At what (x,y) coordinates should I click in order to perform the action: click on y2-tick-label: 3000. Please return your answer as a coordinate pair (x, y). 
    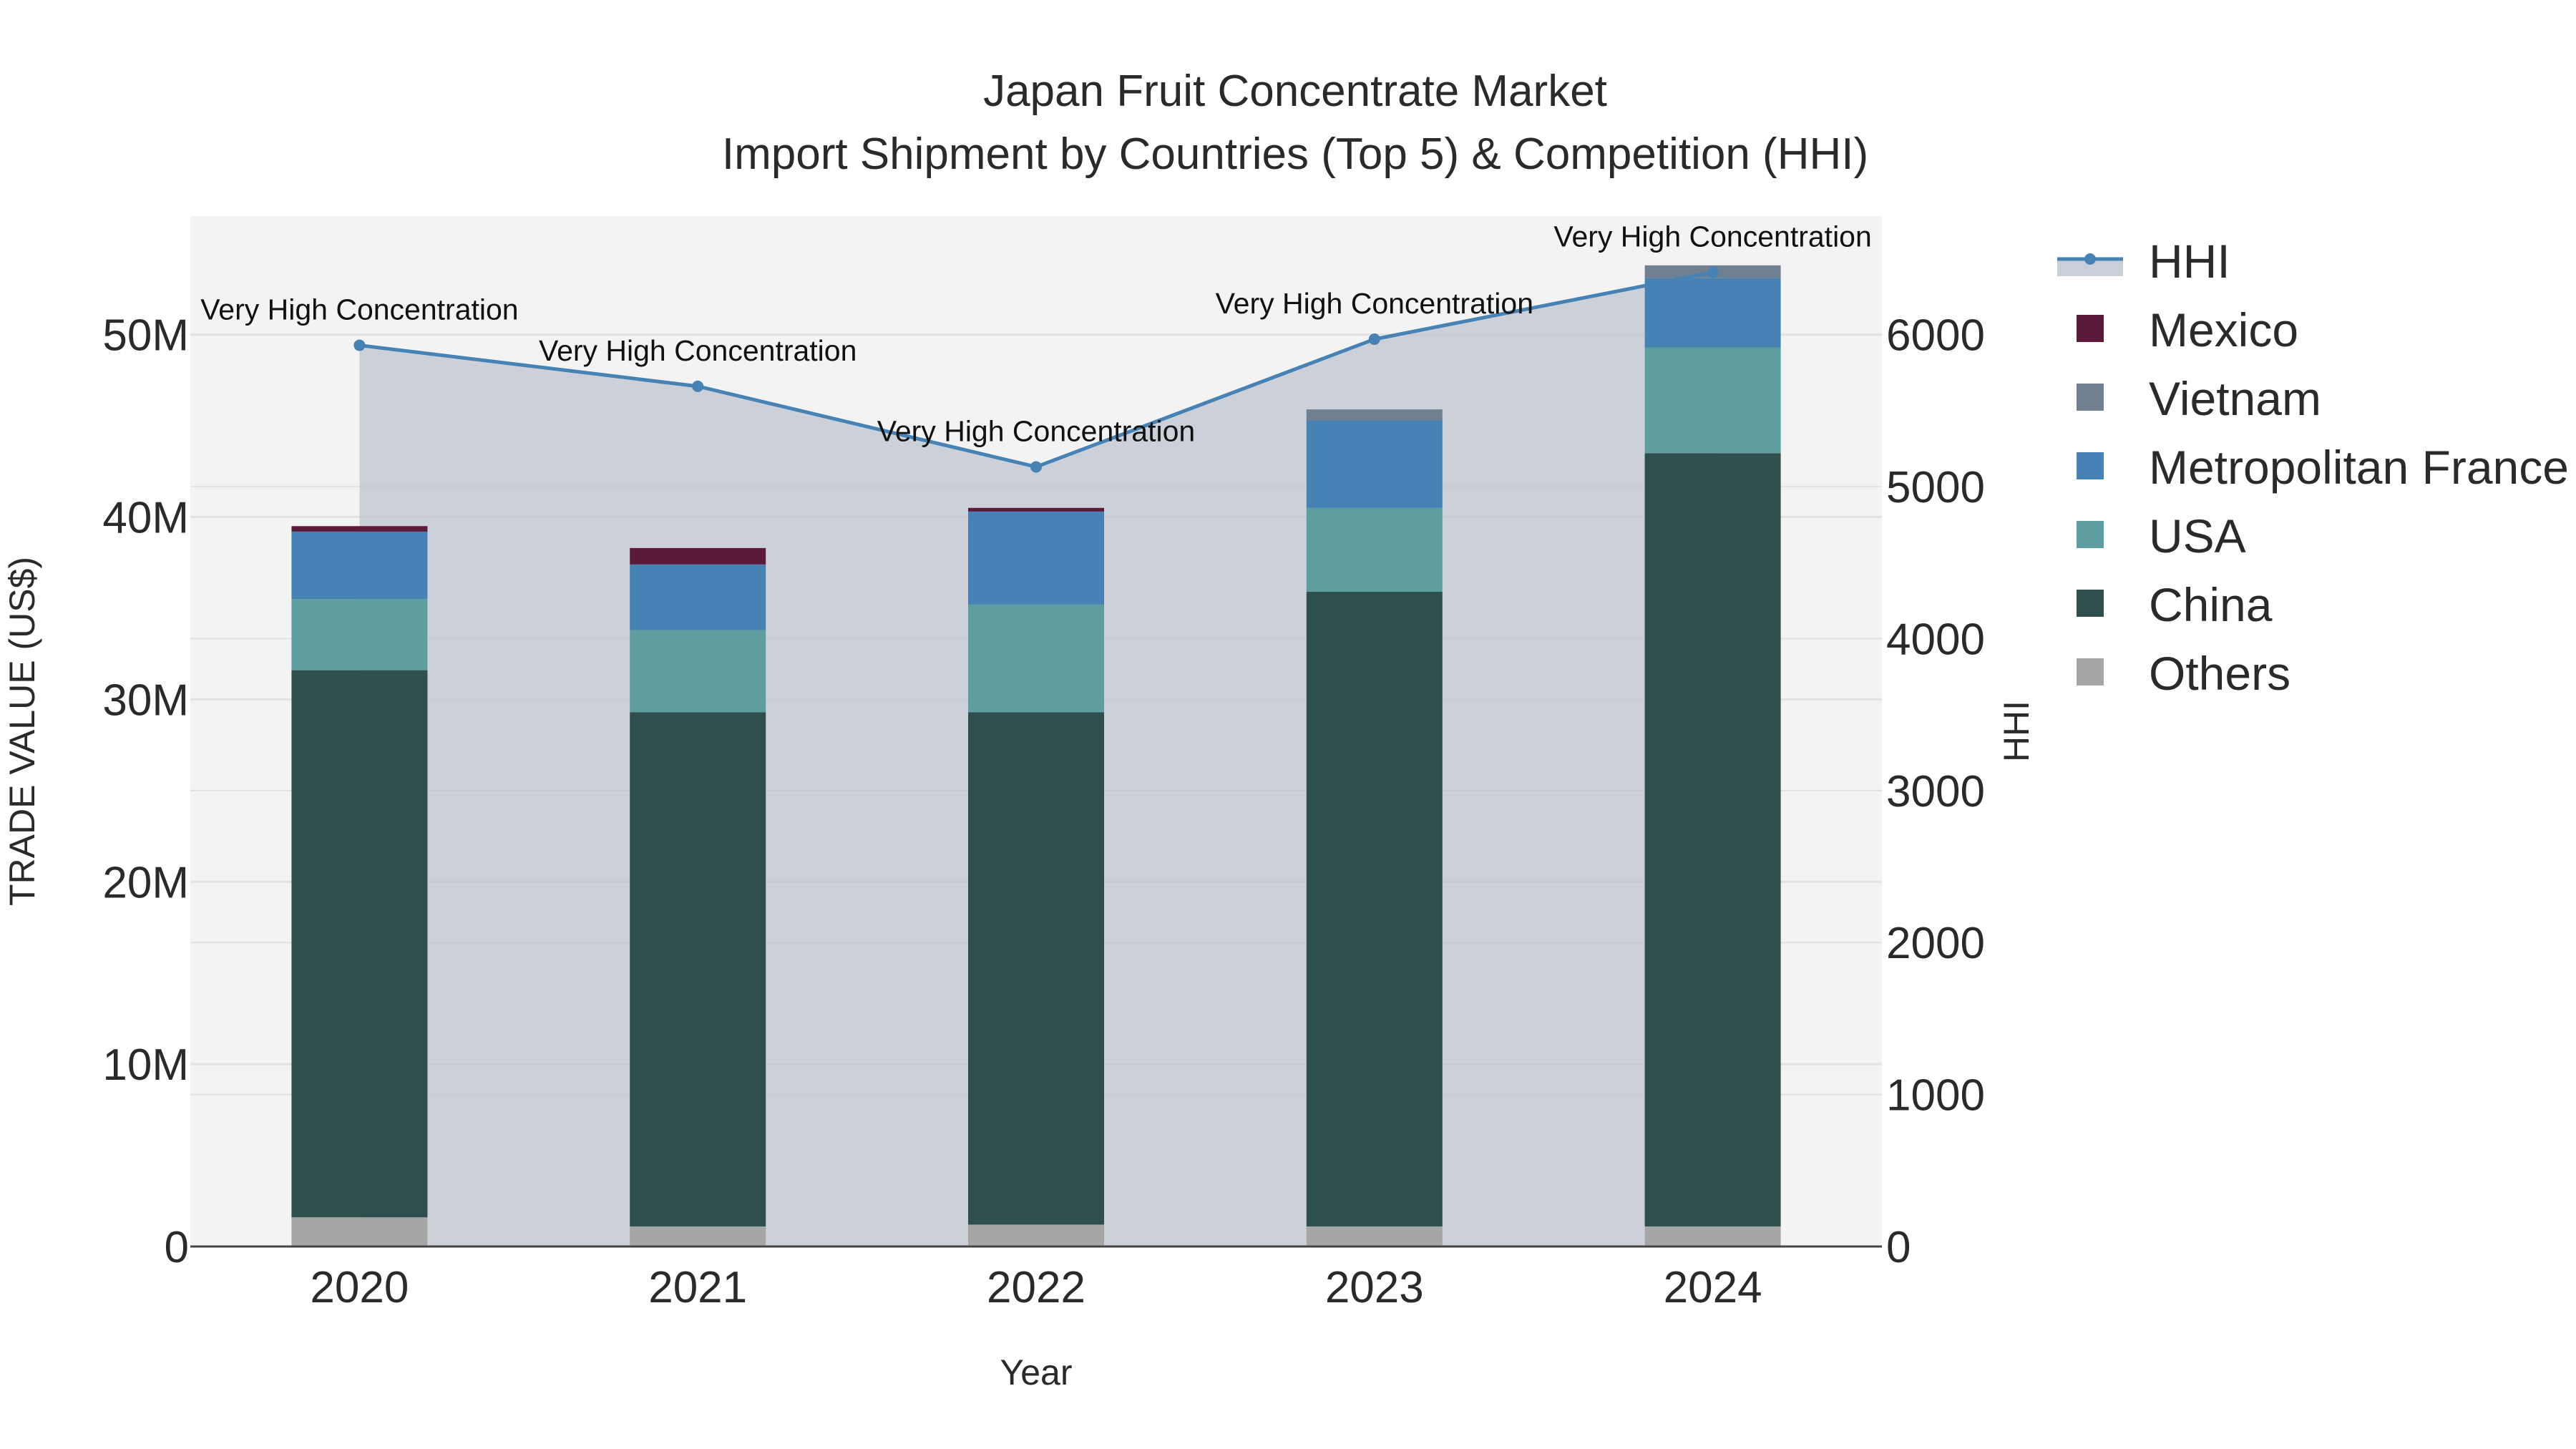
    Looking at the image, I should click on (1936, 791).